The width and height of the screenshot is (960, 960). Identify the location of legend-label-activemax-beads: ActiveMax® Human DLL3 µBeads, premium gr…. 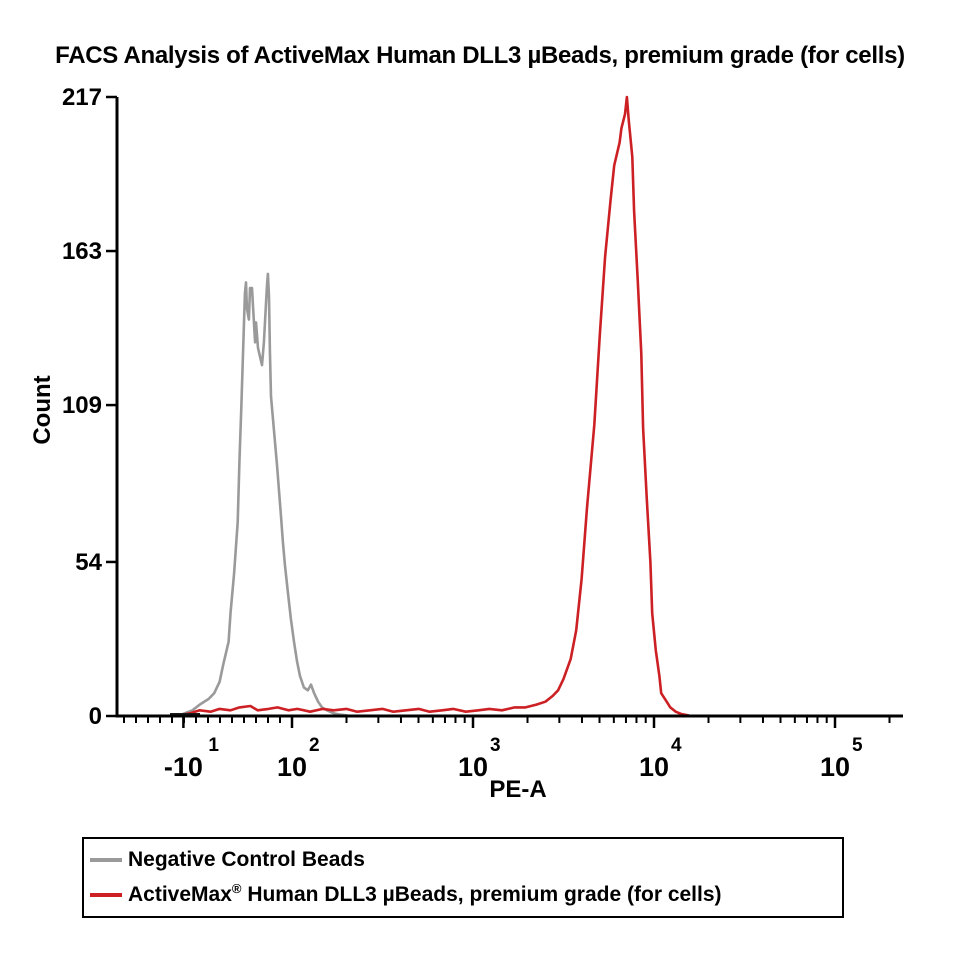
(425, 894).